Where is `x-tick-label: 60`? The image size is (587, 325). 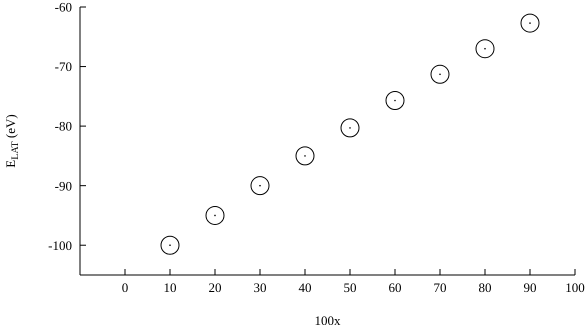
x-tick-label: 60 is located at coordinates (395, 288).